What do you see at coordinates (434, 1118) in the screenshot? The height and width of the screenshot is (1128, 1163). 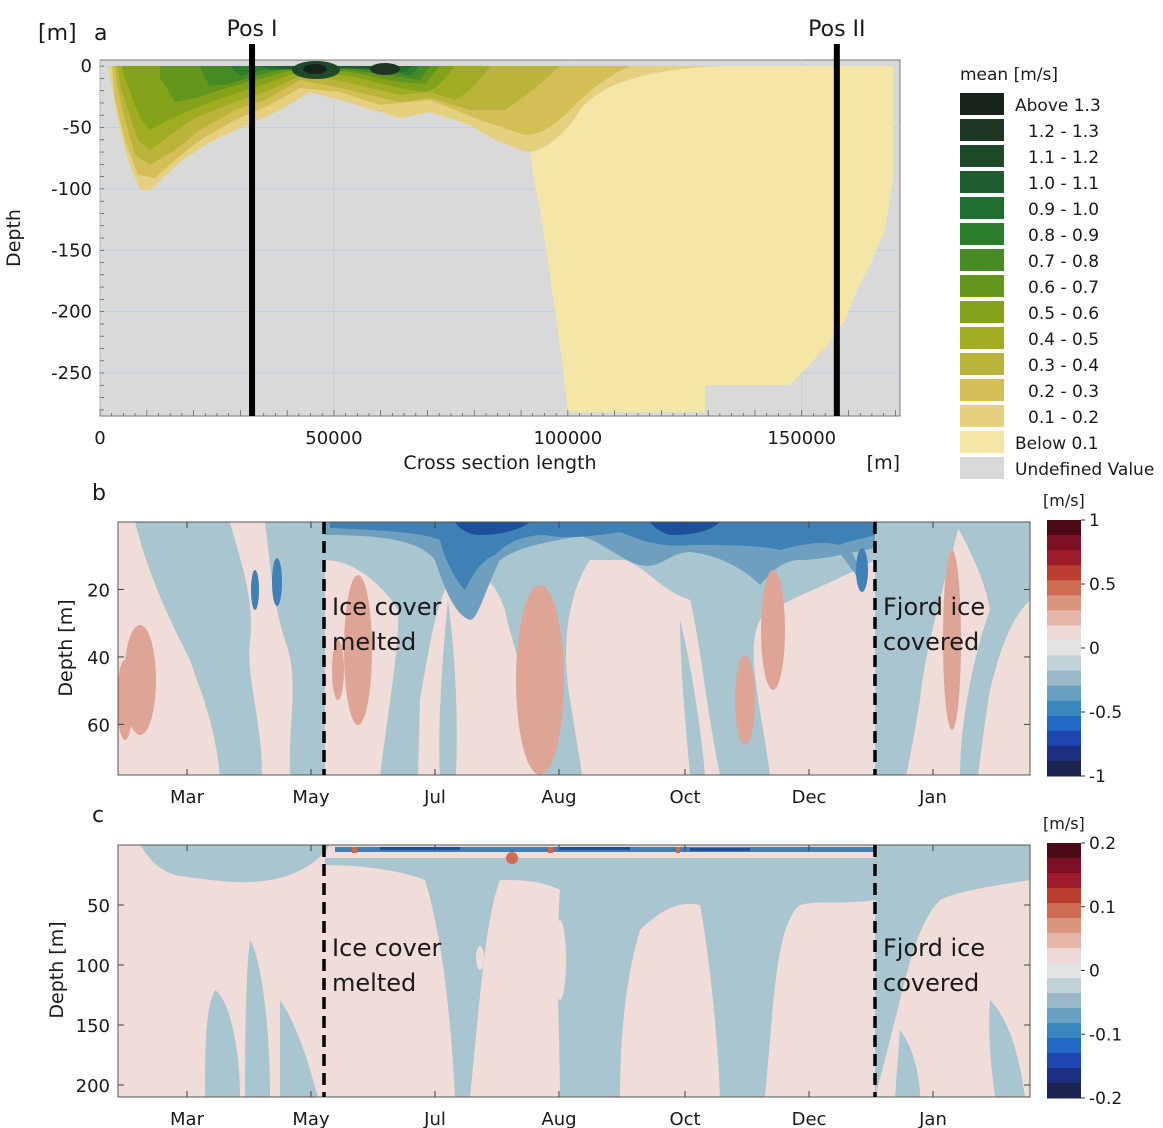 I see `c-xtick-label: Jul` at bounding box center [434, 1118].